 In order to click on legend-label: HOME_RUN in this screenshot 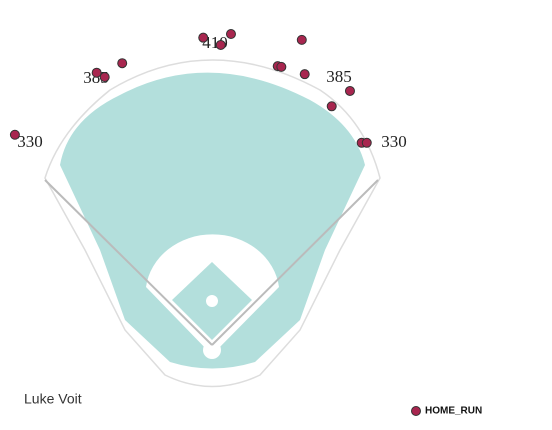, I will do `click(453, 411)`.